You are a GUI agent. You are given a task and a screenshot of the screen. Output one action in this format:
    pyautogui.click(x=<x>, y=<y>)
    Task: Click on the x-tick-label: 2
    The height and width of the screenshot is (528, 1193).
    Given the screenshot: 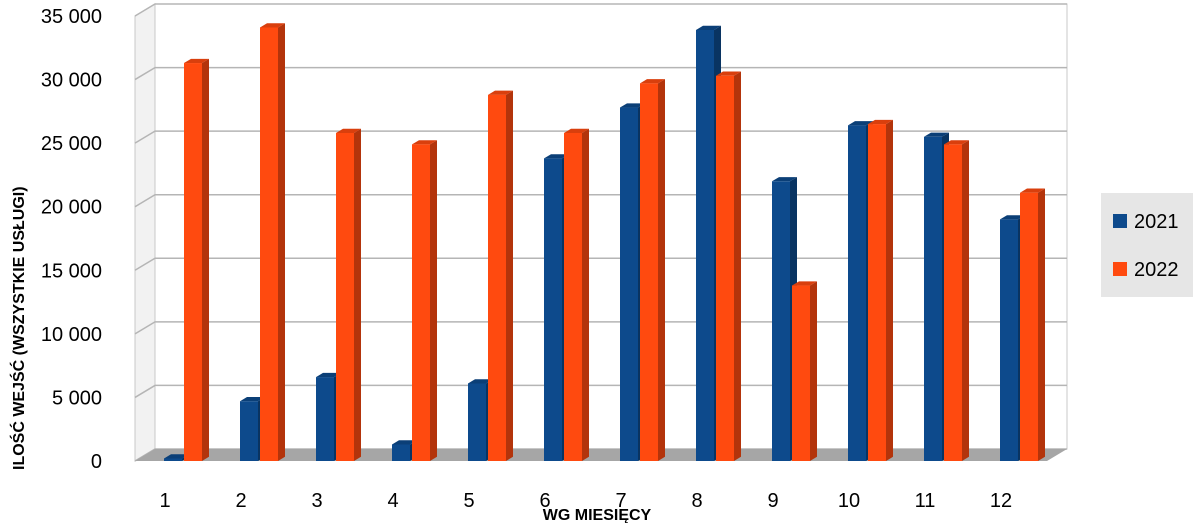 What is the action you would take?
    pyautogui.click(x=240, y=501)
    